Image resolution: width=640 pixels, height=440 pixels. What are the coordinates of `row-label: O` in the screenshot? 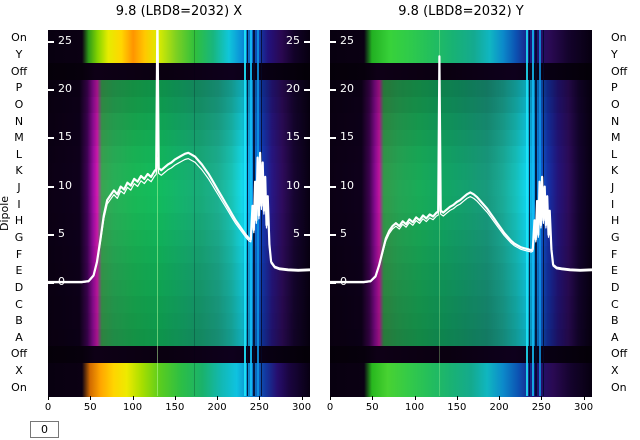 It's located at (19, 104).